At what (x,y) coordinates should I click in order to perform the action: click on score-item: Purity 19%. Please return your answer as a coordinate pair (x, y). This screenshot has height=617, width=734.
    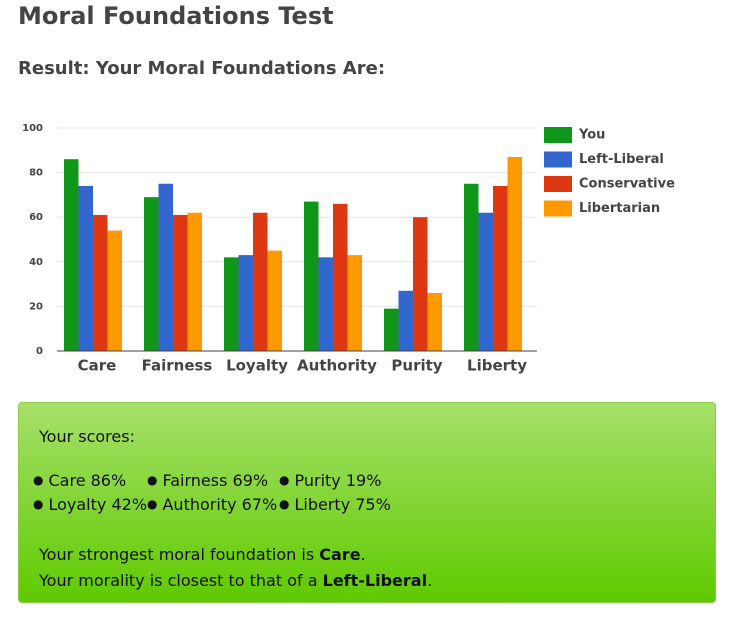
    Looking at the image, I should click on (335, 480).